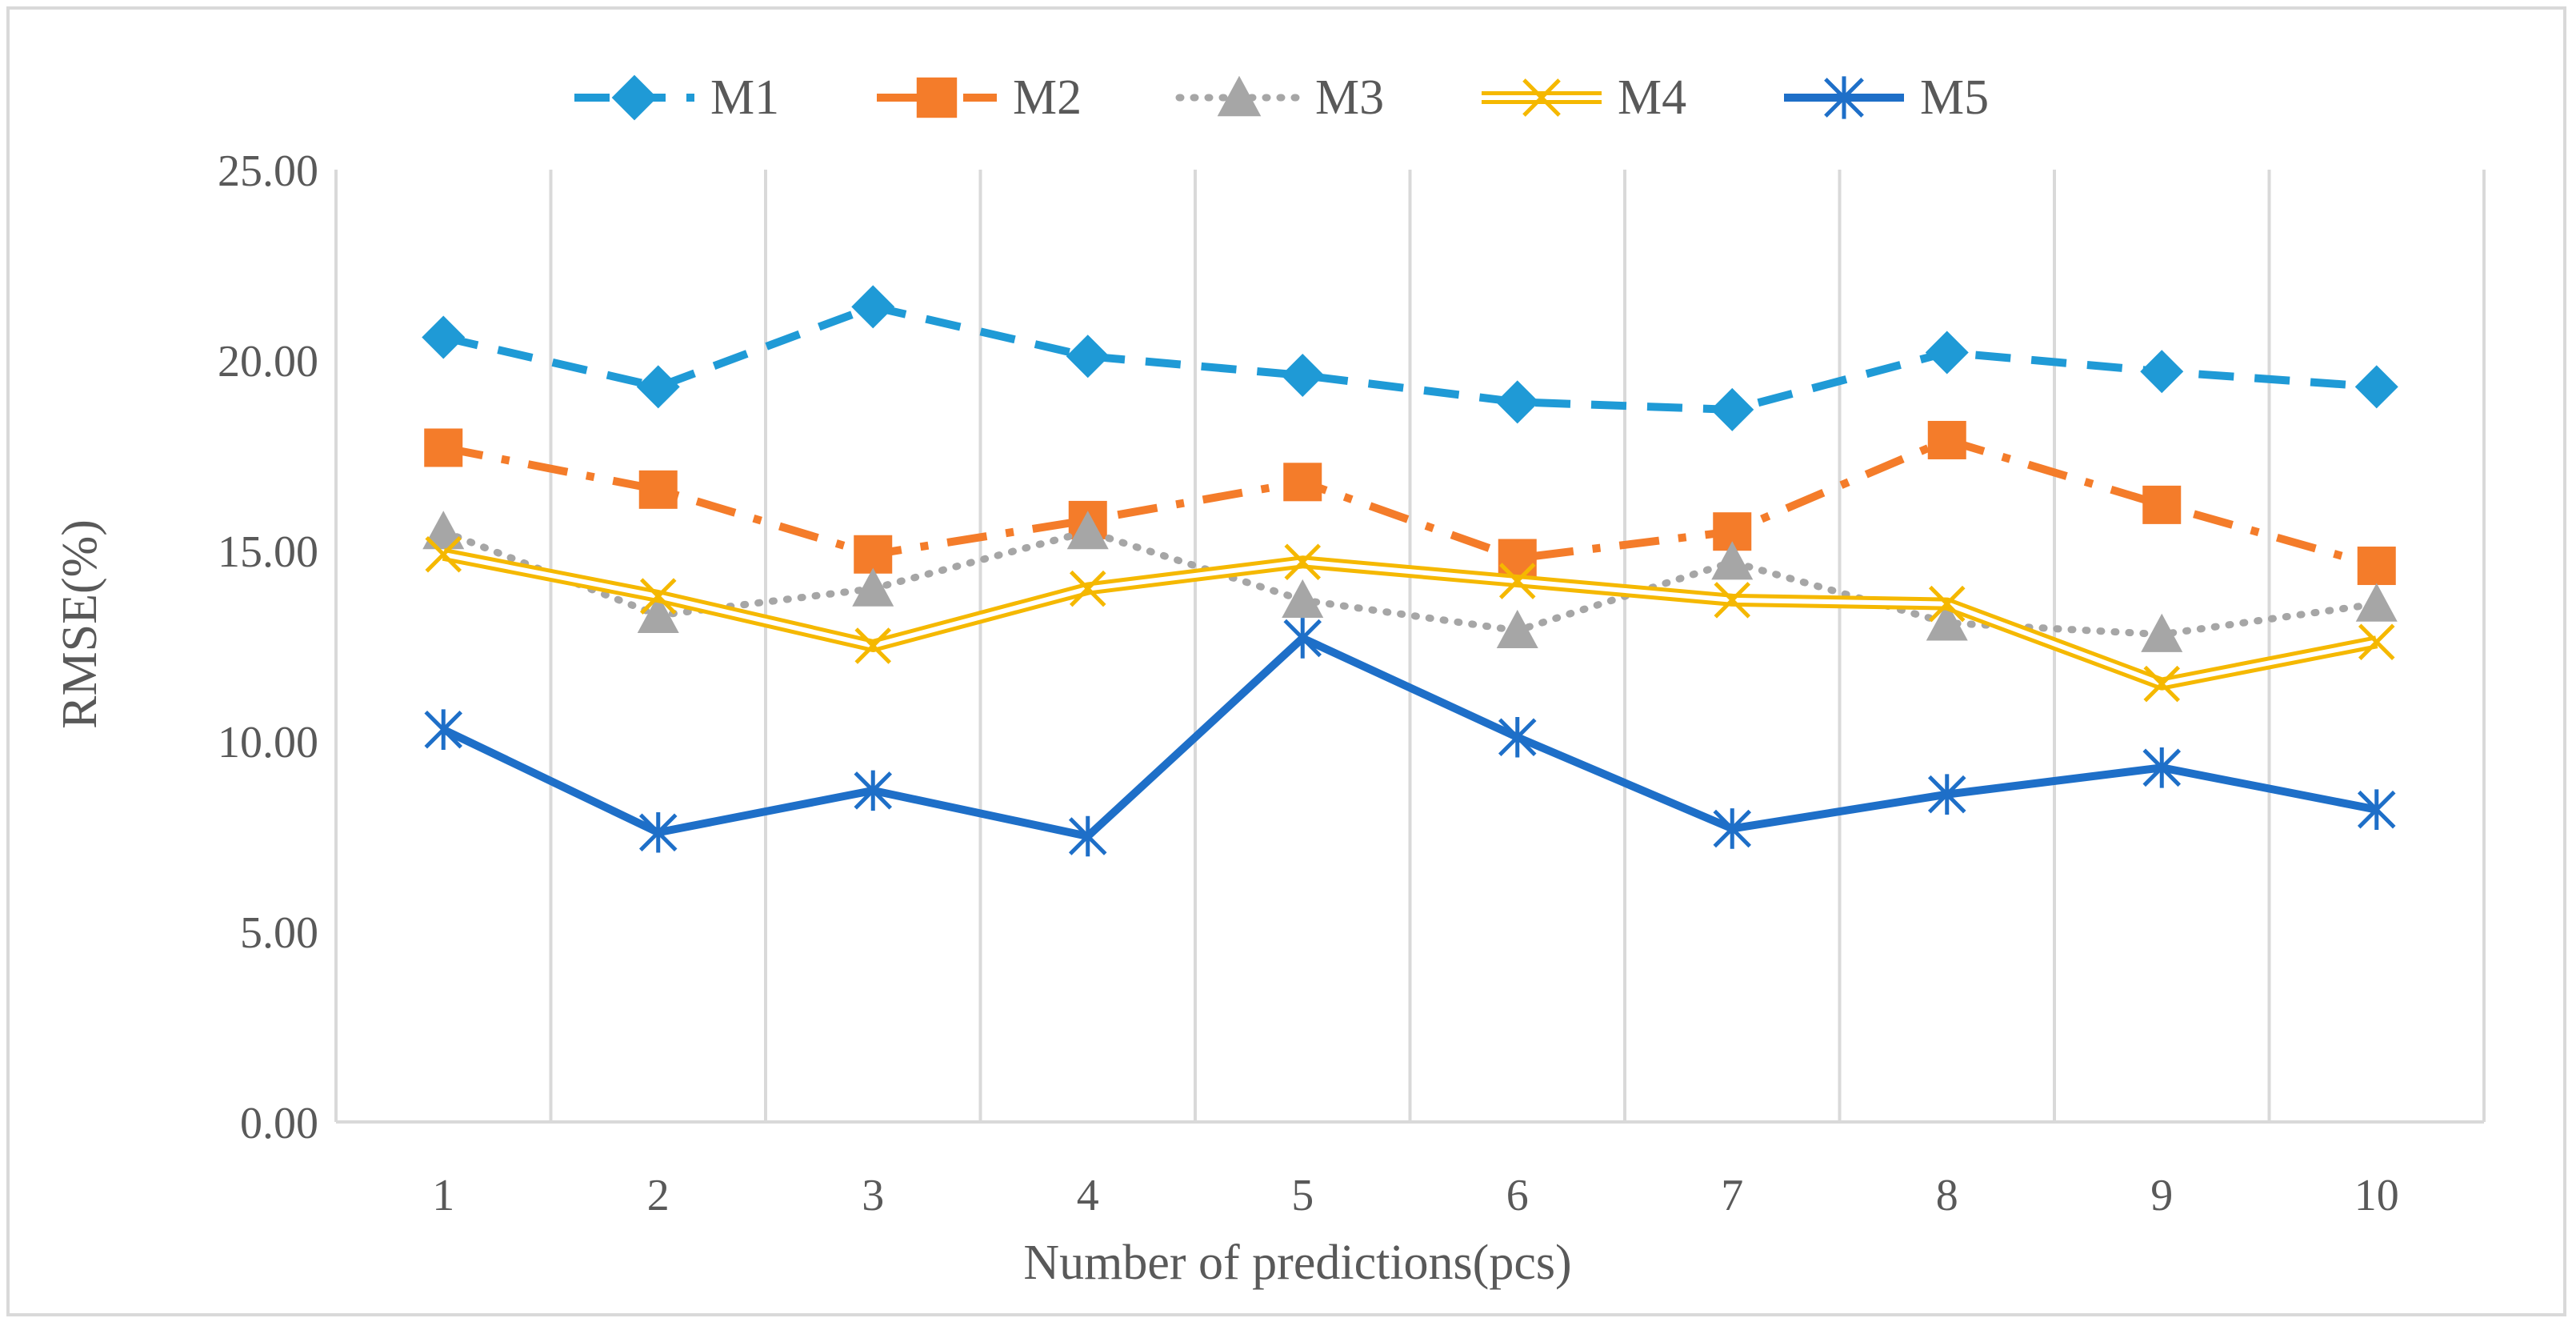 This screenshot has height=1326, width=2576. Describe the element at coordinates (268, 171) in the screenshot. I see `y-tick-label: 25.00` at that location.